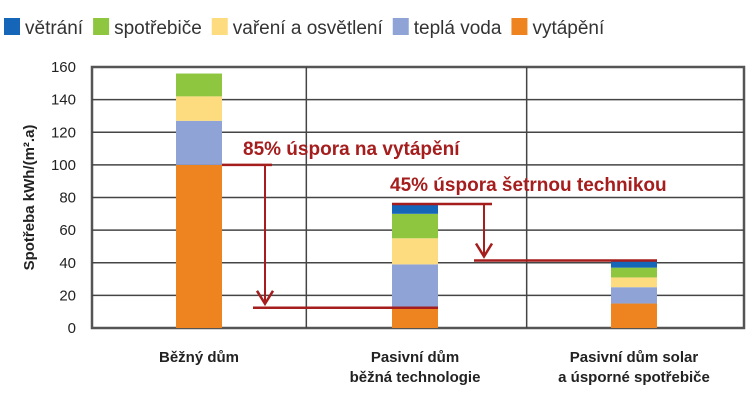 This screenshot has height=400, width=750. What do you see at coordinates (351, 149) in the screenshot?
I see `annotation-text: 85% úspora na vytápění` at bounding box center [351, 149].